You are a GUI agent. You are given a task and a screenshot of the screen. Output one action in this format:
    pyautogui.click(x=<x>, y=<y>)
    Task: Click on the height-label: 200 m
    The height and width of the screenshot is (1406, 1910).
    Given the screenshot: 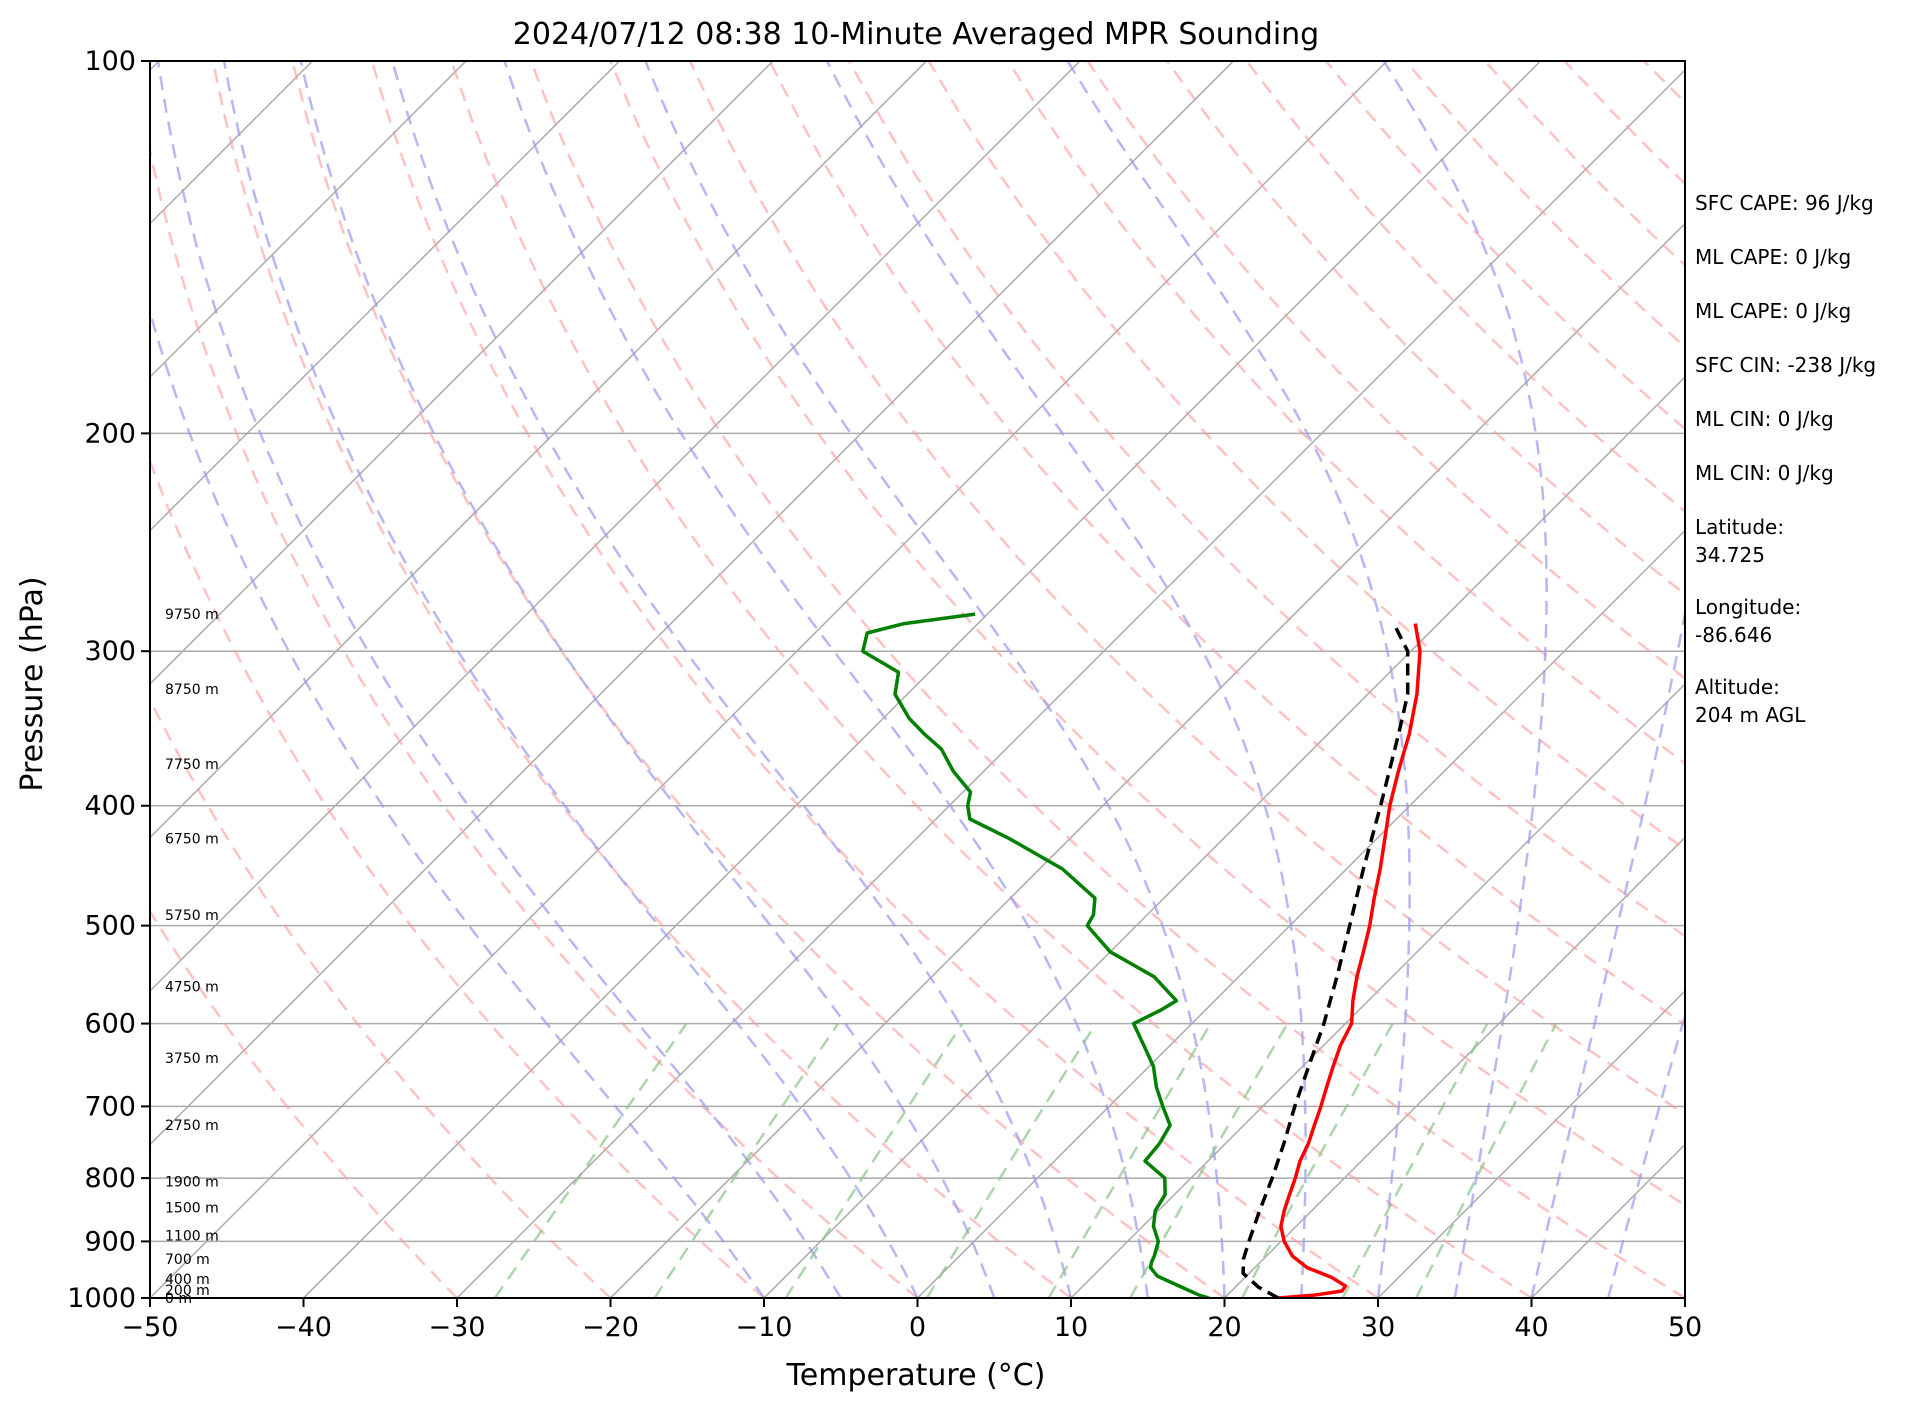 What is the action you would take?
    pyautogui.click(x=187, y=1291)
    